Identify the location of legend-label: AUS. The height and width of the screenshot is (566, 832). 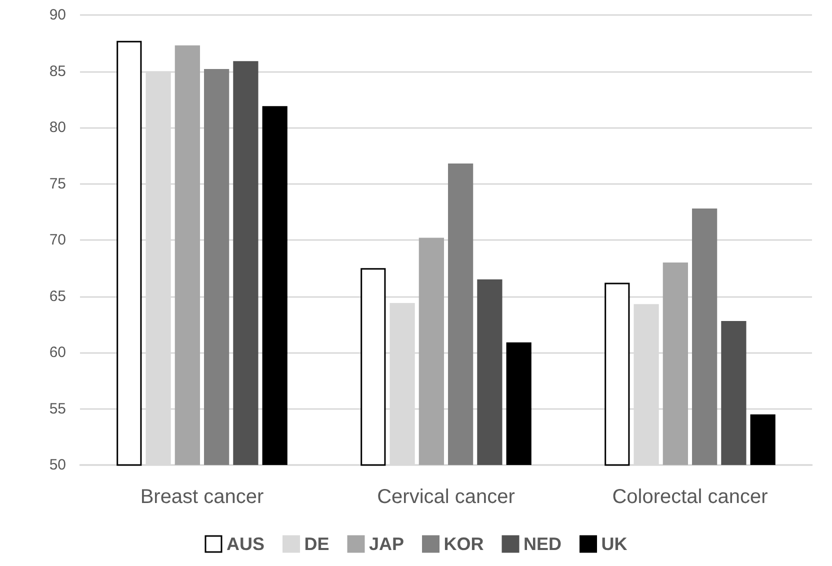
(245, 544).